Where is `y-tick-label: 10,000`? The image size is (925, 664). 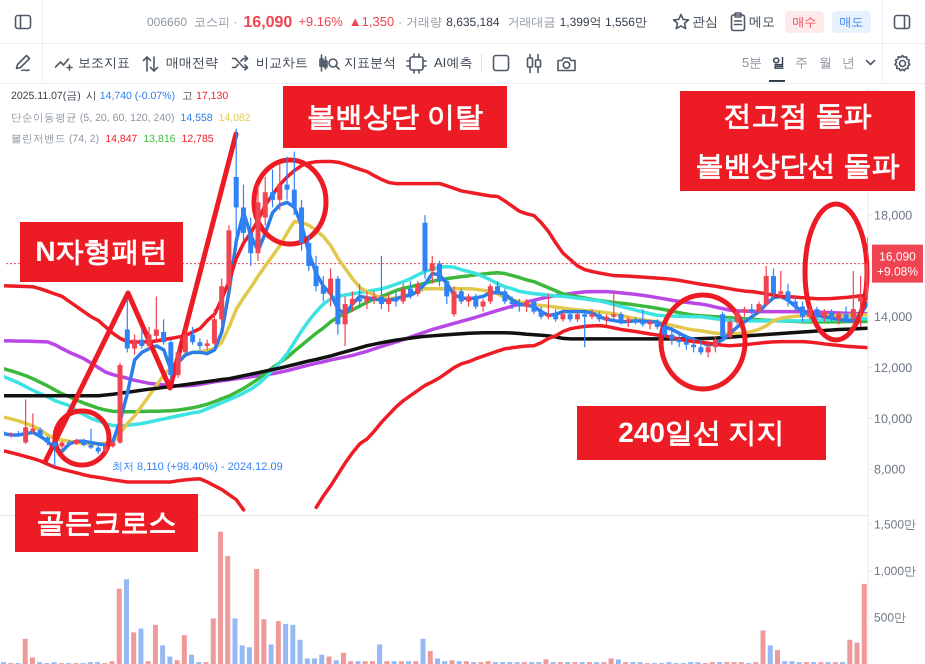
y-tick-label: 10,000 is located at coordinates (893, 419).